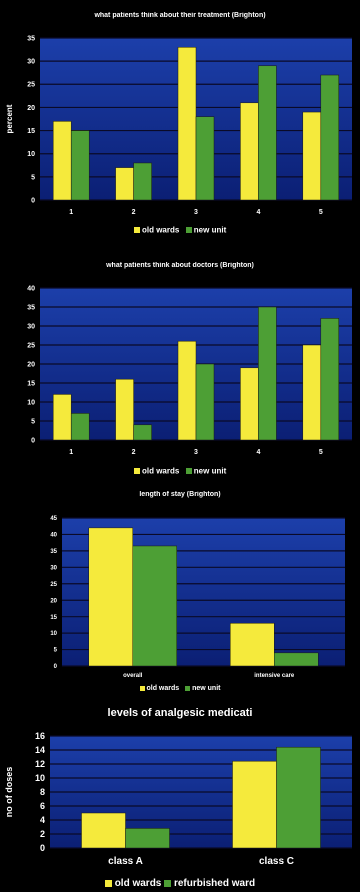  What do you see at coordinates (180, 713) in the screenshot?
I see `chart-title: levels of analgesic medicati` at bounding box center [180, 713].